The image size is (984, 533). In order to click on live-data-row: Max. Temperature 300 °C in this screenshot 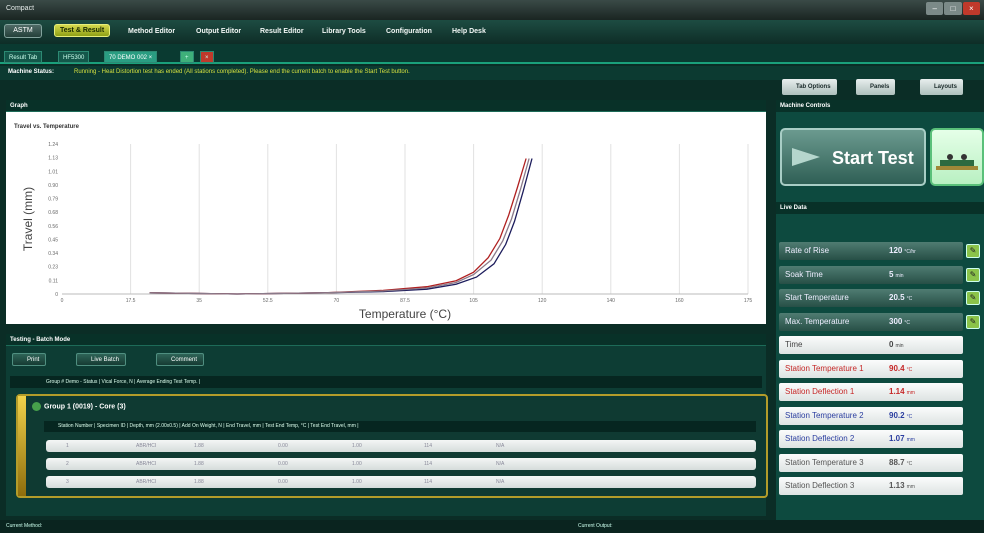, I will do `click(871, 321)`.